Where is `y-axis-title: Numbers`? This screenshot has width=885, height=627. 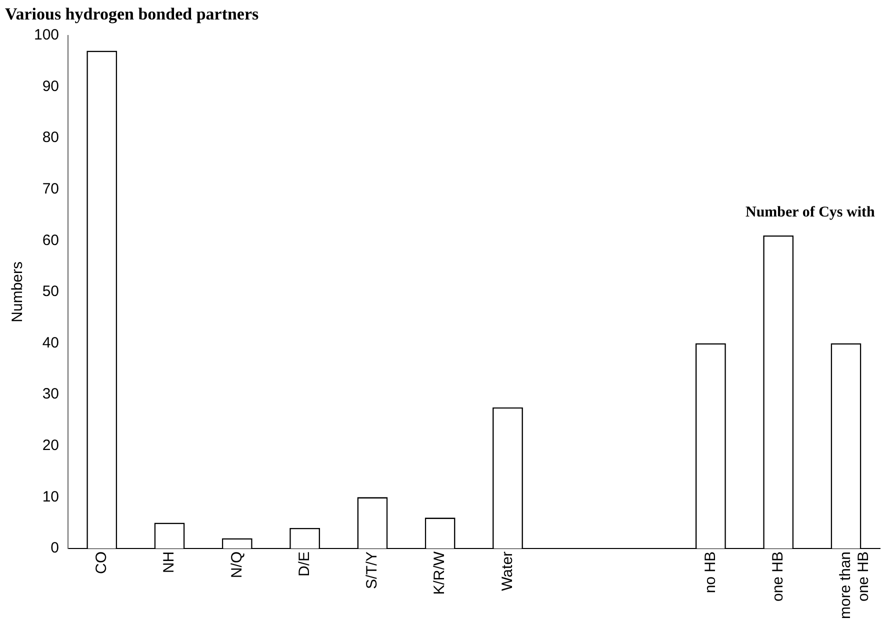
y-axis-title: Numbers is located at coordinates (17, 292).